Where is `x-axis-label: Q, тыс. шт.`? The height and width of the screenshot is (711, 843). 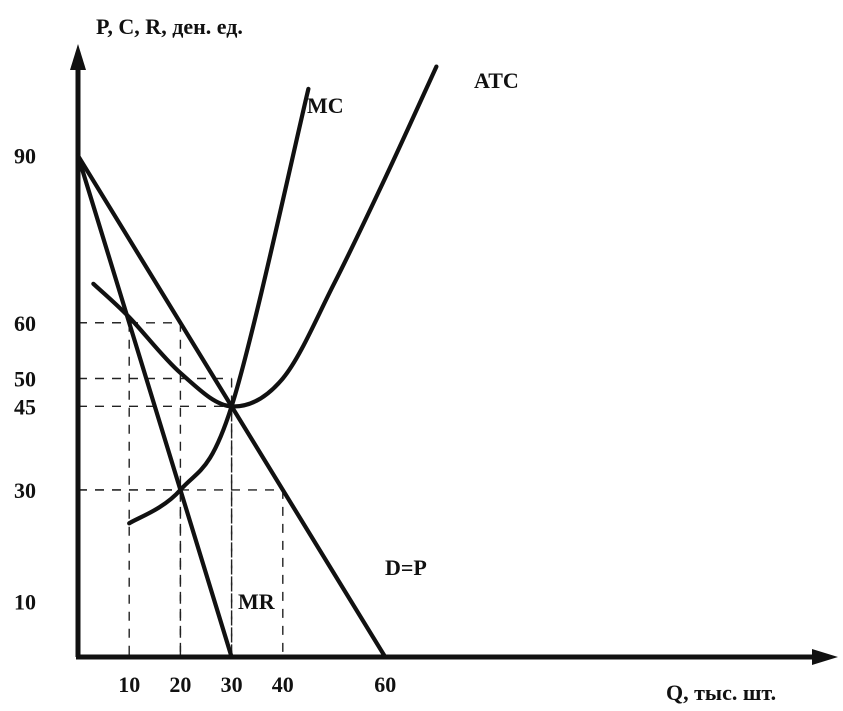
x-axis-label: Q, тыс. шт. is located at coordinates (721, 692).